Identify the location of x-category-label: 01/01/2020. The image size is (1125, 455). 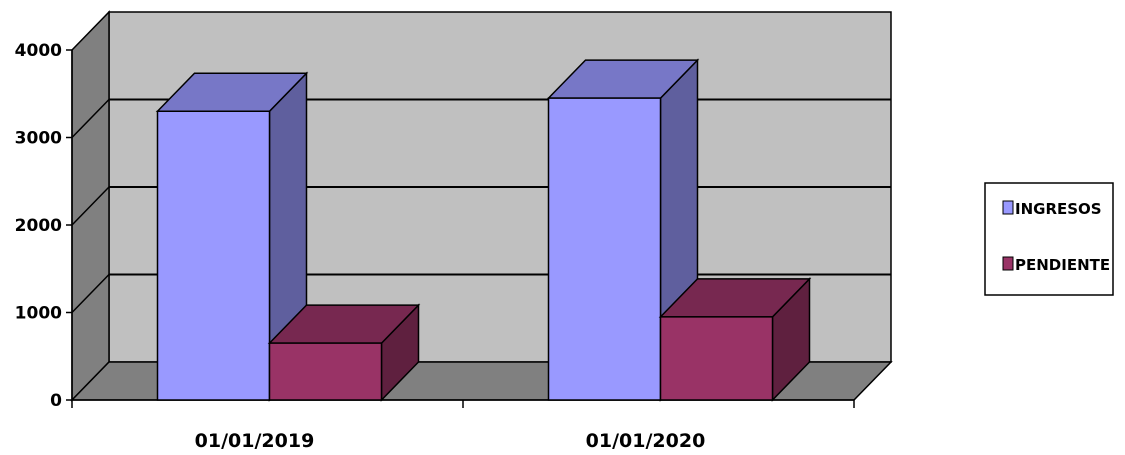
(646, 441).